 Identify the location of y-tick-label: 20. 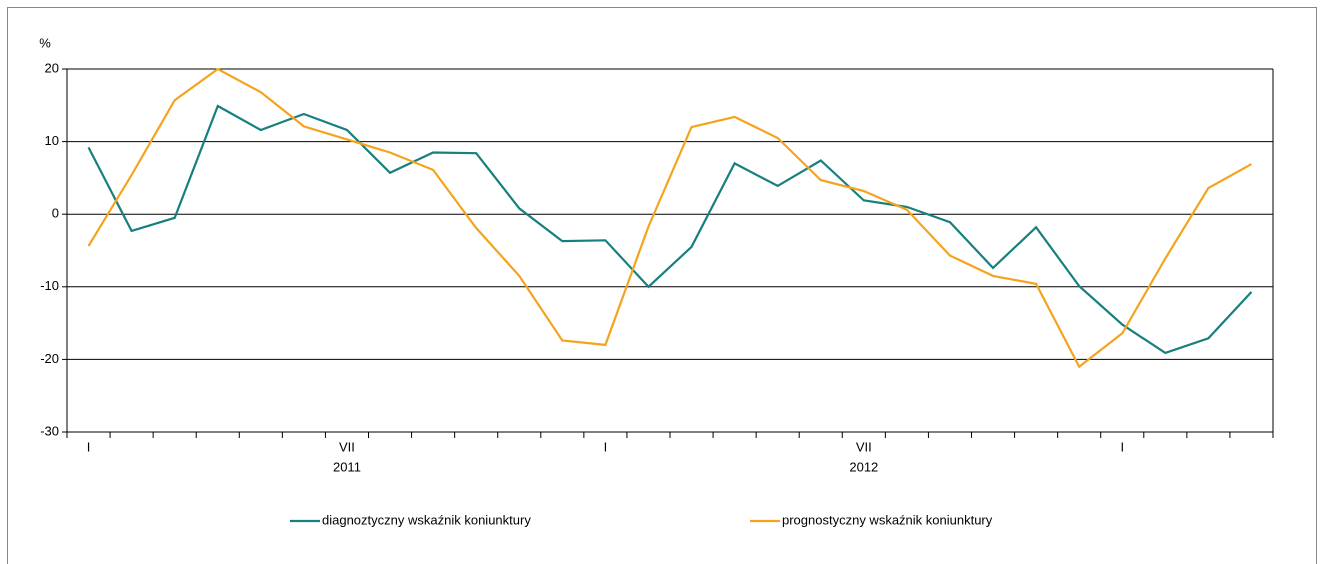
(52, 67).